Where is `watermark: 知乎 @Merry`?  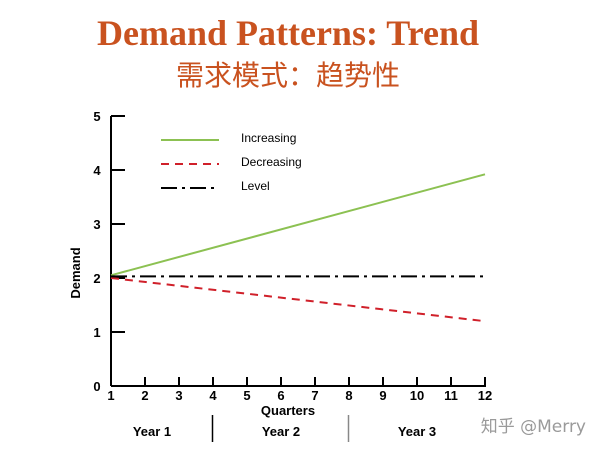 watermark: 知乎 @Merry is located at coordinates (533, 427).